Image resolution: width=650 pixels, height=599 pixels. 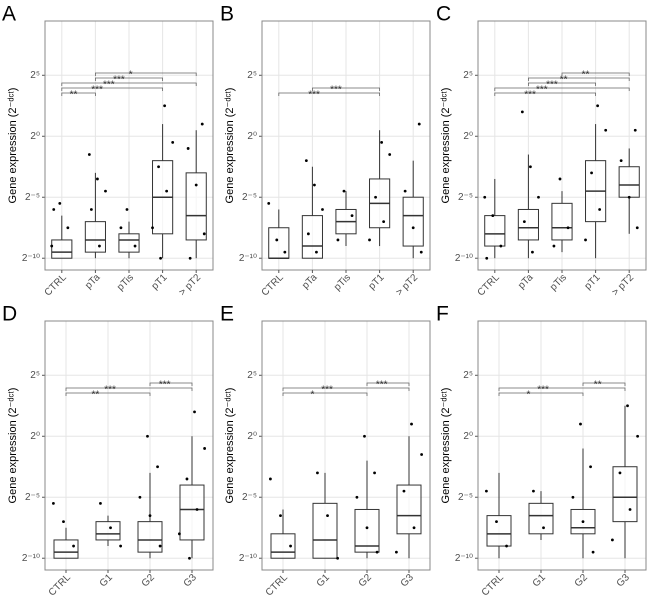 I want to click on panel-letter: D, so click(x=9, y=314).